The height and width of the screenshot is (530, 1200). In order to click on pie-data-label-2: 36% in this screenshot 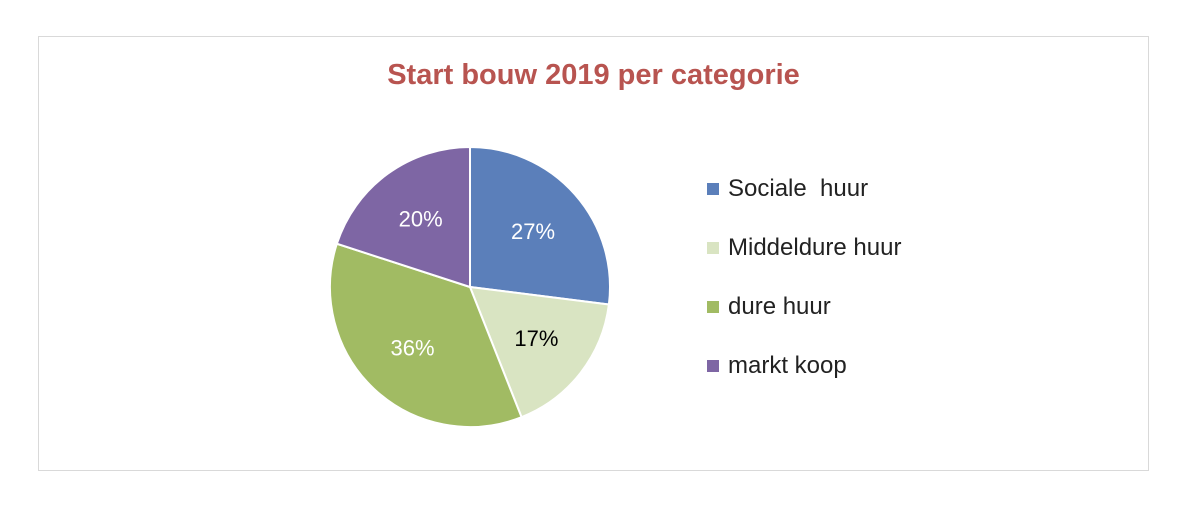, I will do `click(412, 348)`.